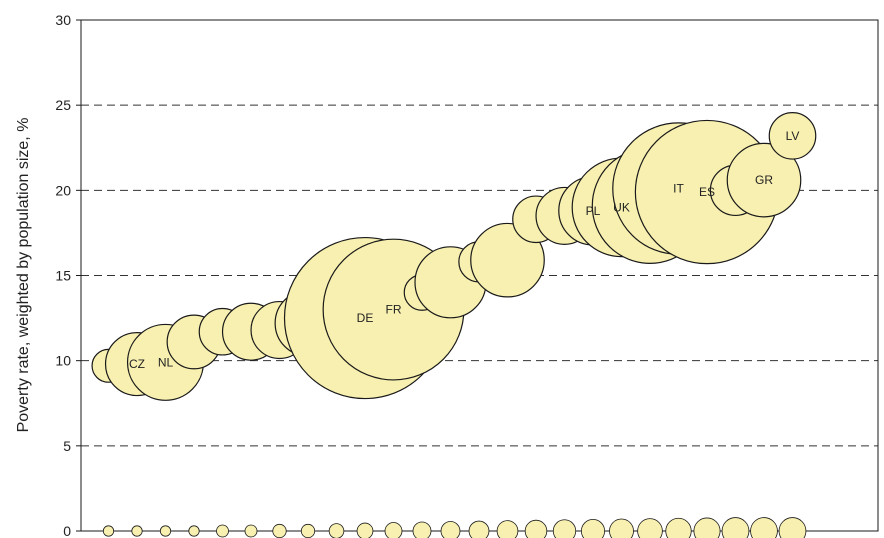  I want to click on bubble-label-it: IT, so click(678, 189).